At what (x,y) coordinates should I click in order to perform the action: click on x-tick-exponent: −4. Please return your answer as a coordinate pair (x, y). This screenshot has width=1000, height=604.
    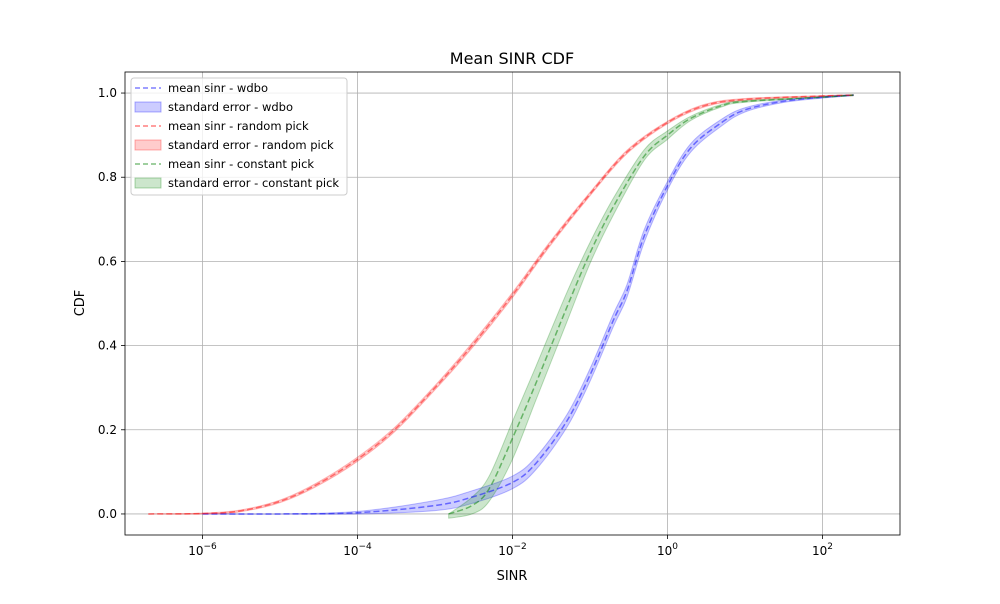
    Looking at the image, I should click on (366, 547).